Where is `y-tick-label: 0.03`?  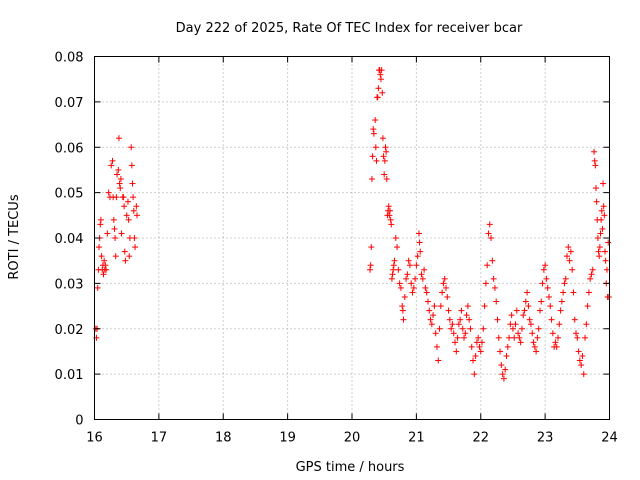
y-tick-label: 0.03 is located at coordinates (69, 284).